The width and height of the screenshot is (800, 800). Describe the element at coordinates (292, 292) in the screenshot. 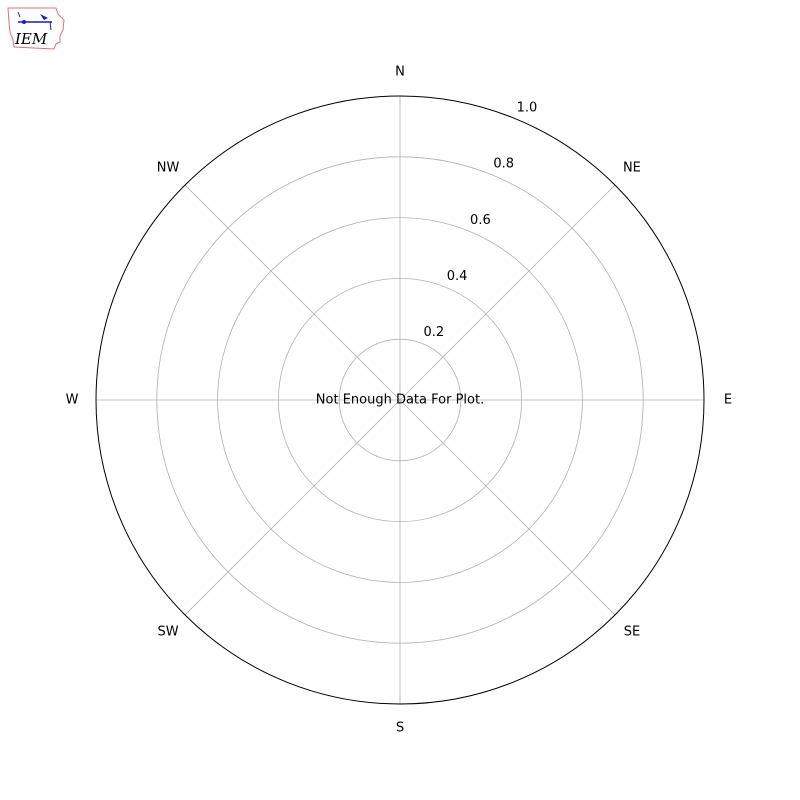

I see `spoke-nw` at that location.